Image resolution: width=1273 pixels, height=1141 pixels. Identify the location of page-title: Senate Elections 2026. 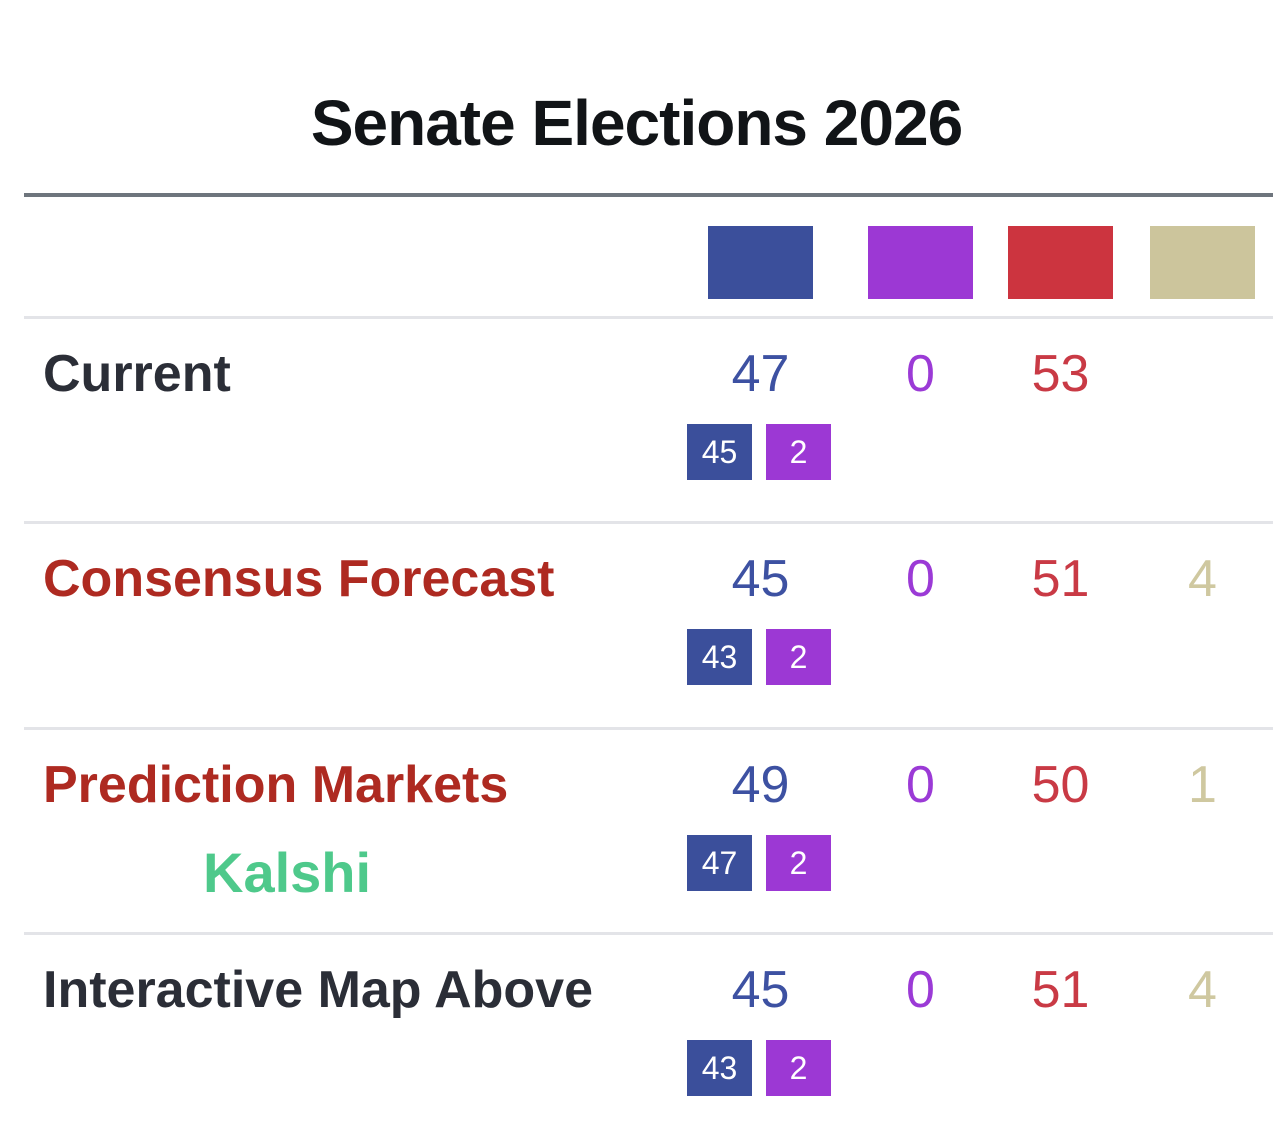
(636, 123).